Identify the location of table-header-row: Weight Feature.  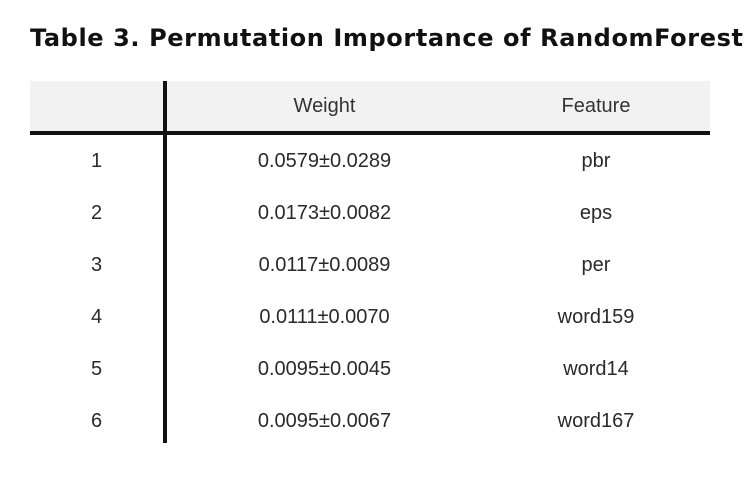
(370, 108).